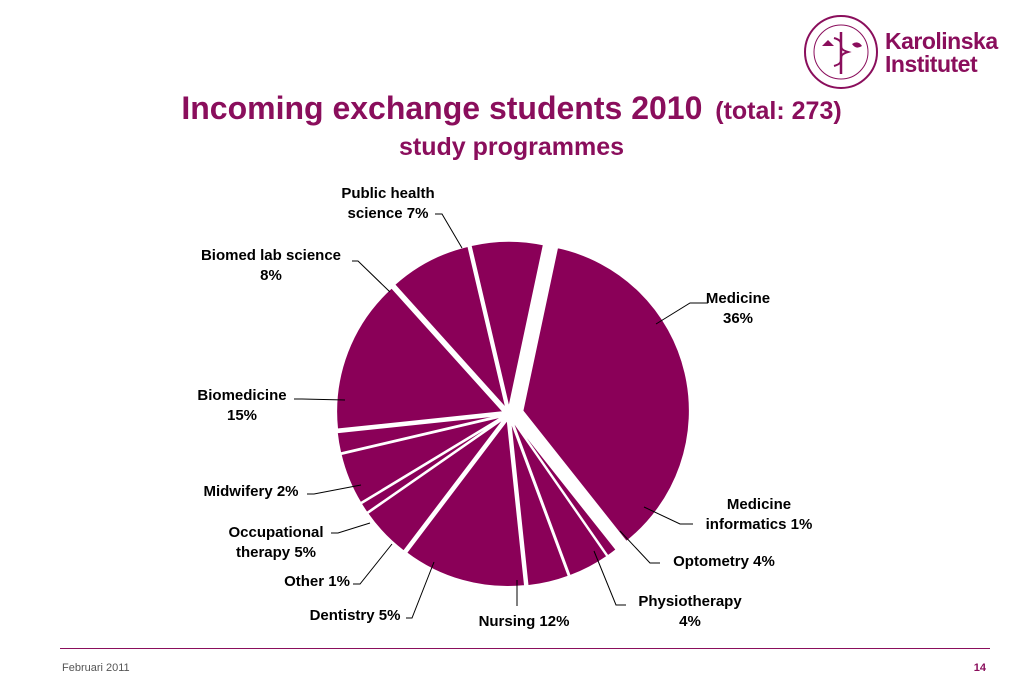 The image size is (1023, 694). Describe the element at coordinates (275, 542) in the screenshot. I see `slice-label: Occupational therapy 5%` at that location.